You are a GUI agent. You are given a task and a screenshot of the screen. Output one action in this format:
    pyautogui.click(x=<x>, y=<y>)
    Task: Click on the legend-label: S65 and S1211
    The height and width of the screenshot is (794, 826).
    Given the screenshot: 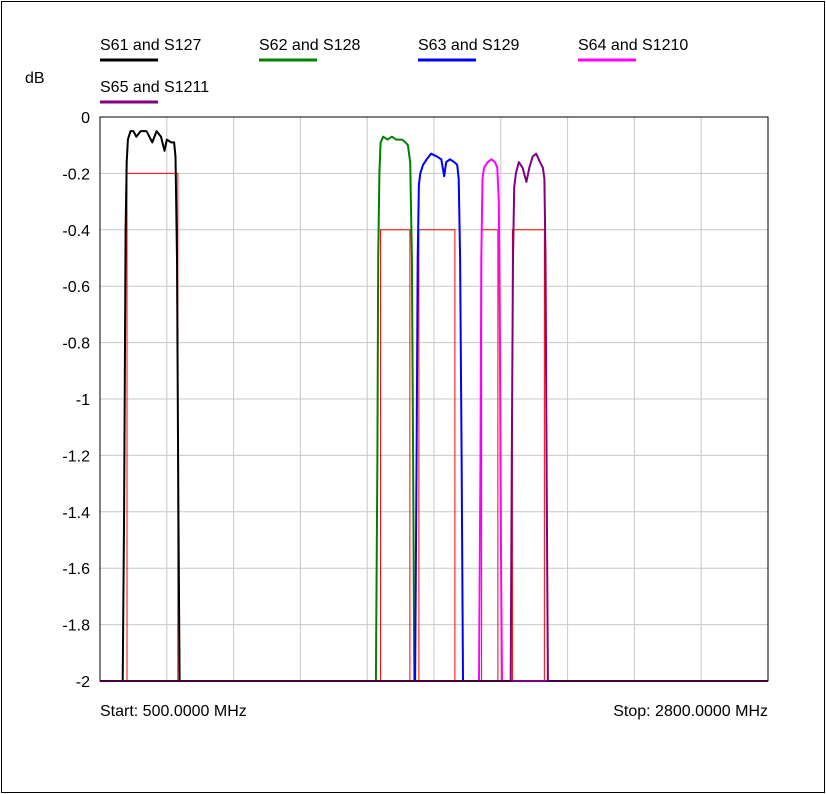 What is the action you would take?
    pyautogui.click(x=154, y=87)
    